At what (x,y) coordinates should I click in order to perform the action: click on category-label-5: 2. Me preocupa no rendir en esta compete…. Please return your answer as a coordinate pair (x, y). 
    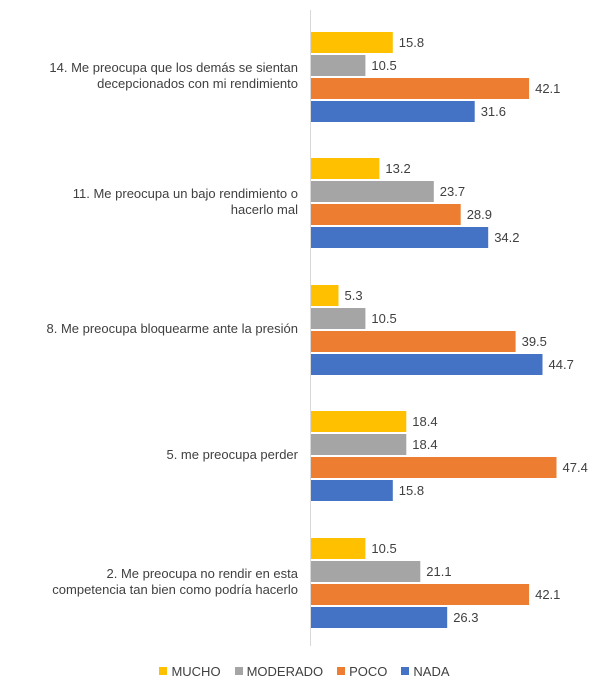
    Looking at the image, I should click on (175, 581).